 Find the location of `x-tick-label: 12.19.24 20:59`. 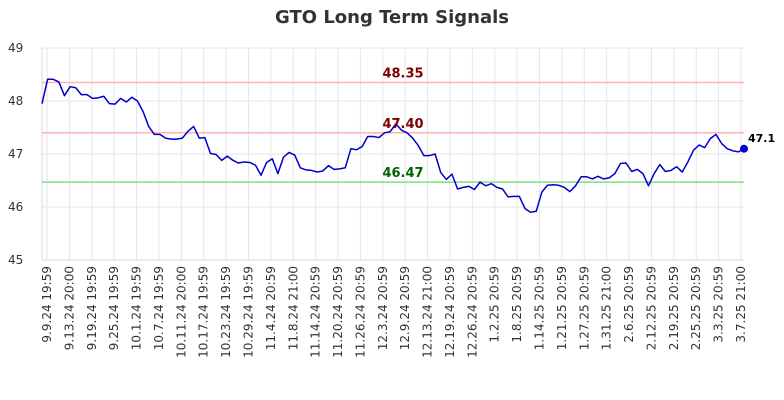

x-tick-label: 12.19.24 20:59 is located at coordinates (450, 312).